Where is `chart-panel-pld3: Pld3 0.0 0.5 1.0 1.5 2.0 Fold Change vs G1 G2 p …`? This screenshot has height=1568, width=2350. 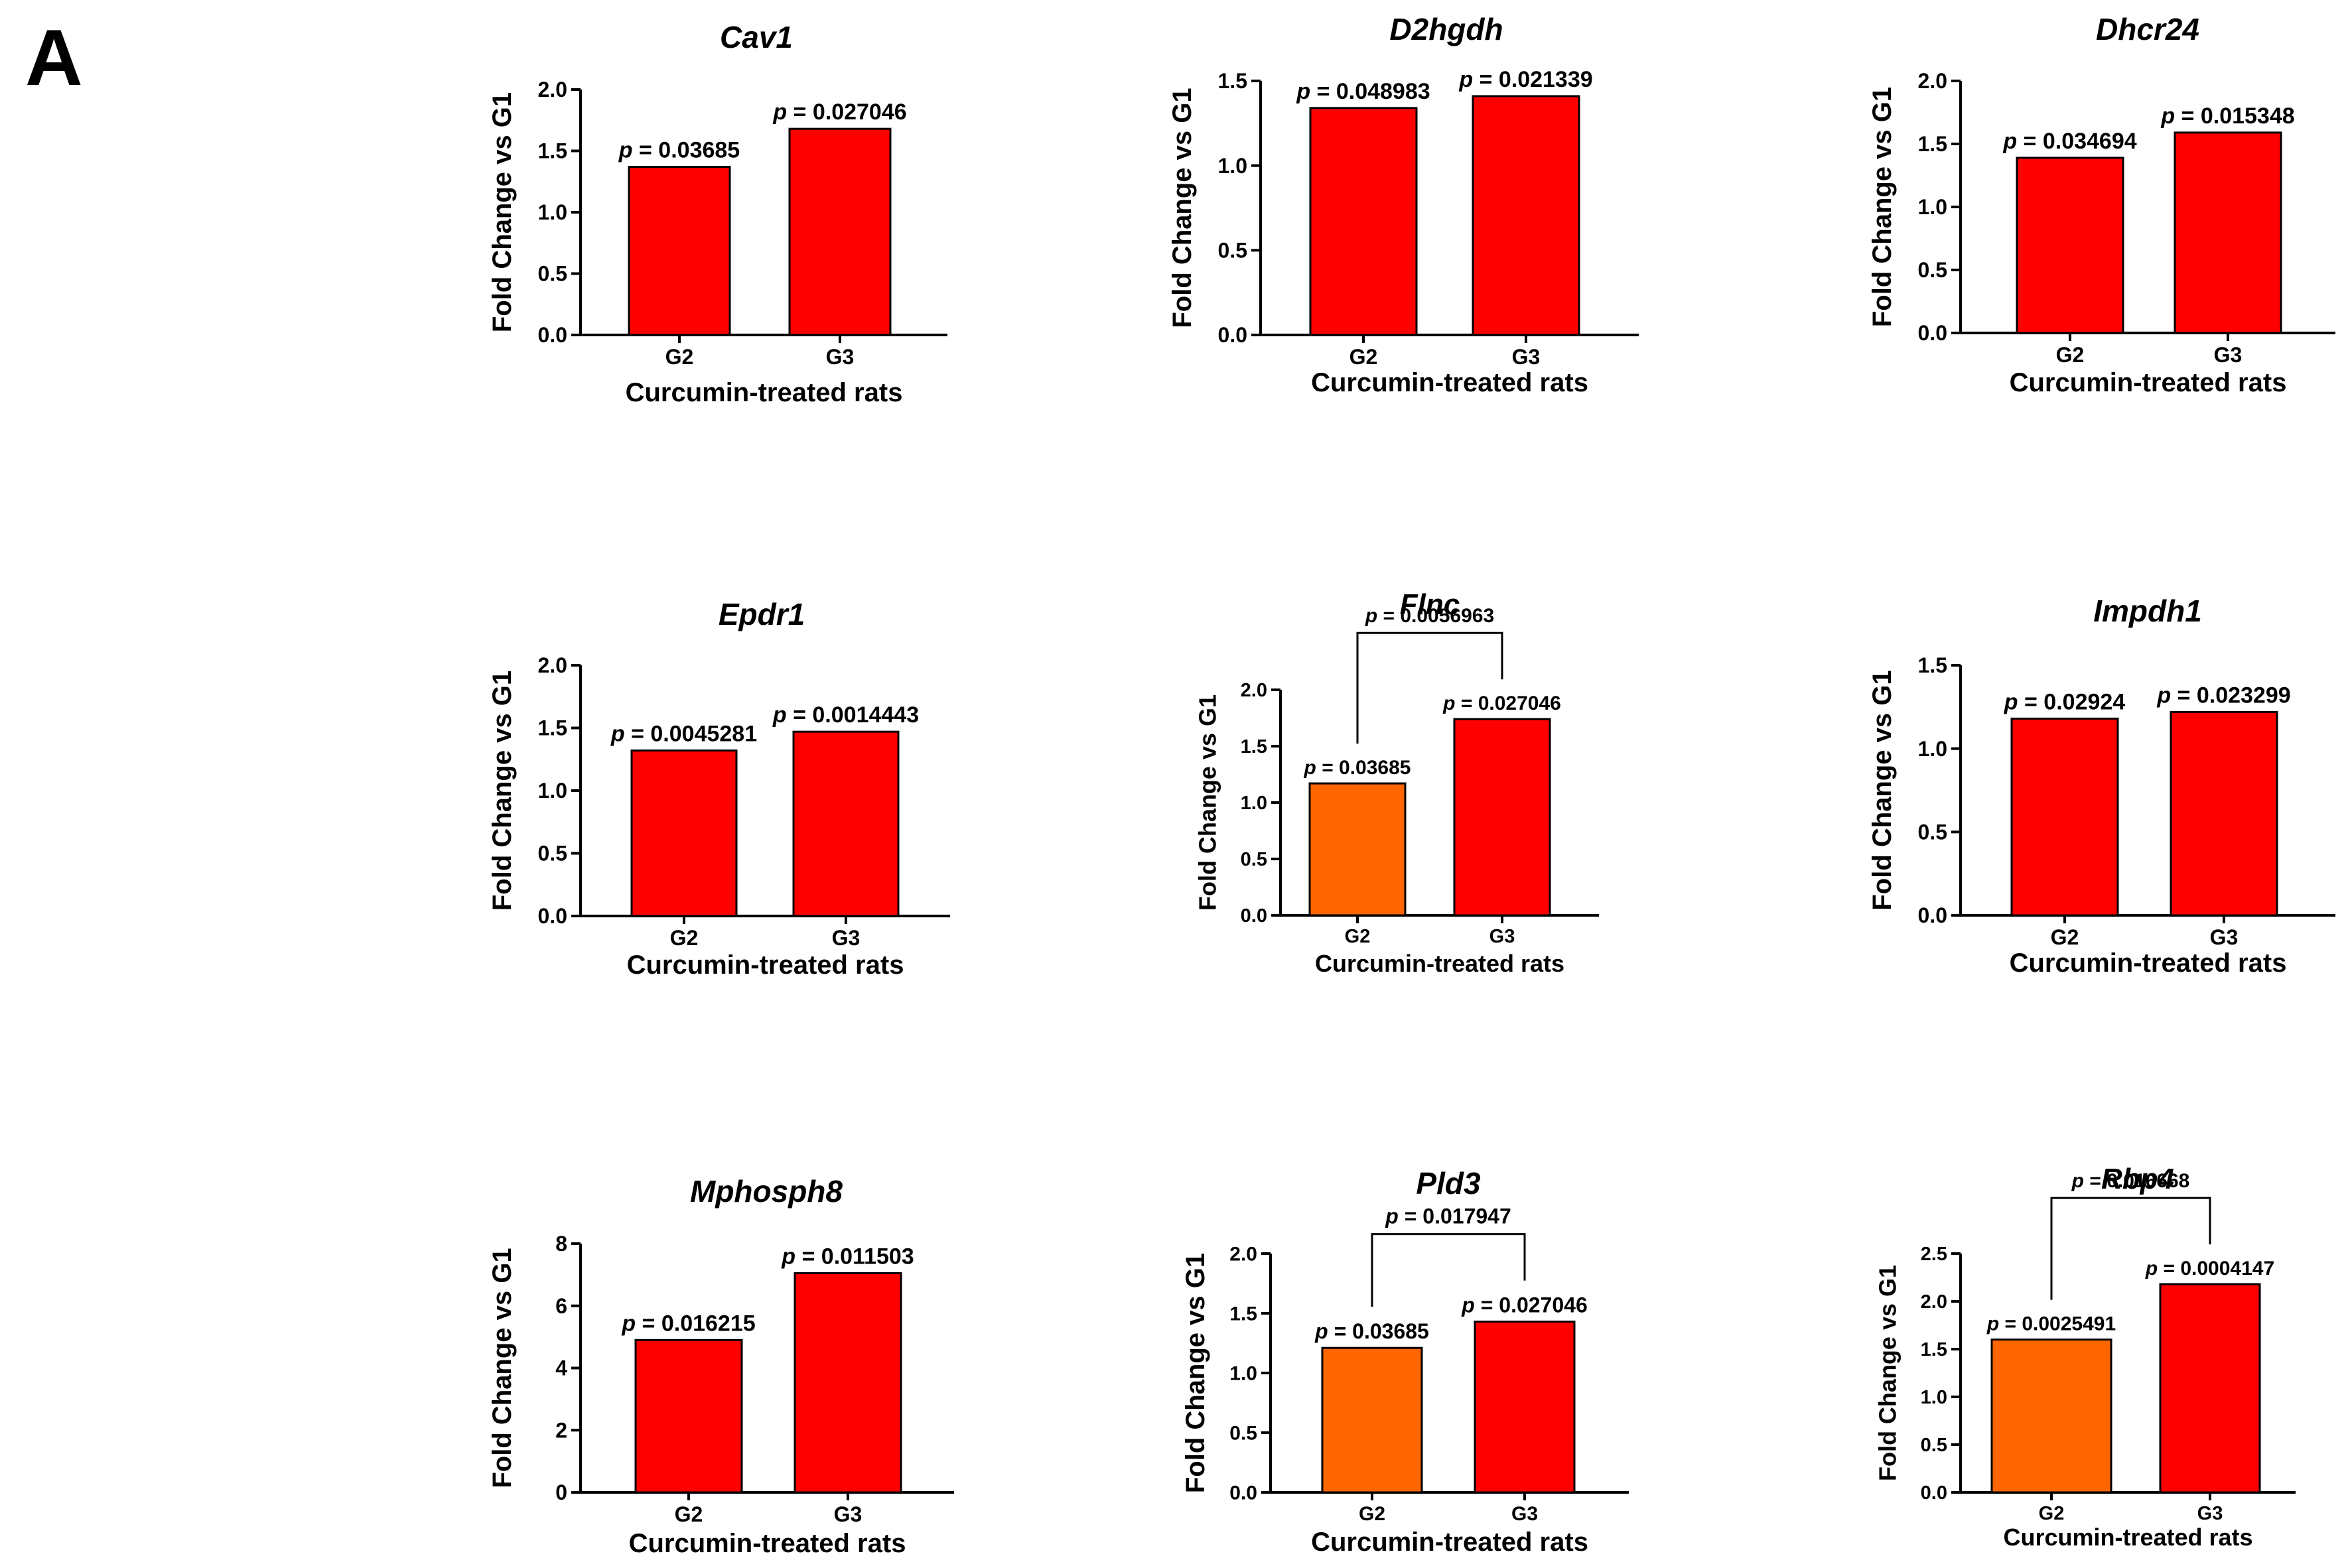 chart-panel-pld3: Pld3 0.0 0.5 1.0 1.5 2.0 Fold Change vs G1 G2 p … is located at coordinates (1405, 1362).